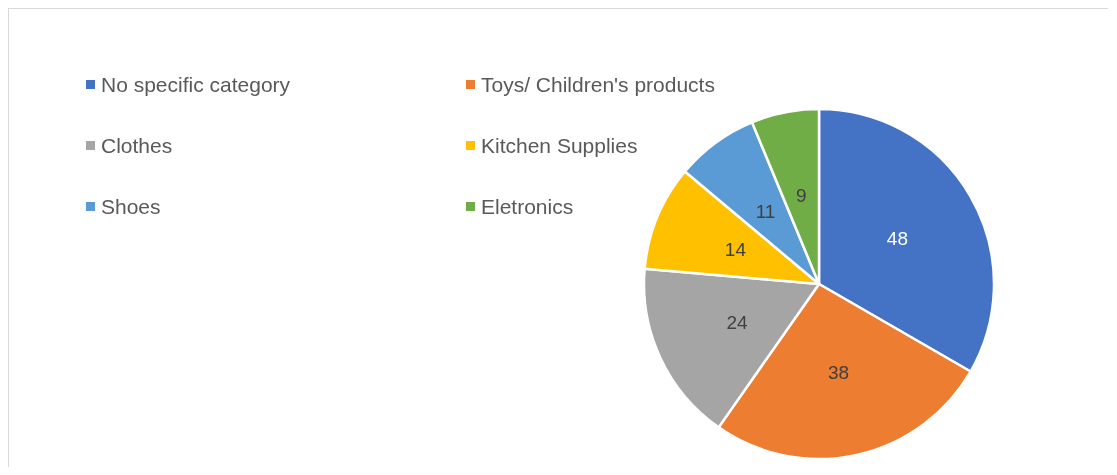  I want to click on data-label: 11, so click(765, 211).